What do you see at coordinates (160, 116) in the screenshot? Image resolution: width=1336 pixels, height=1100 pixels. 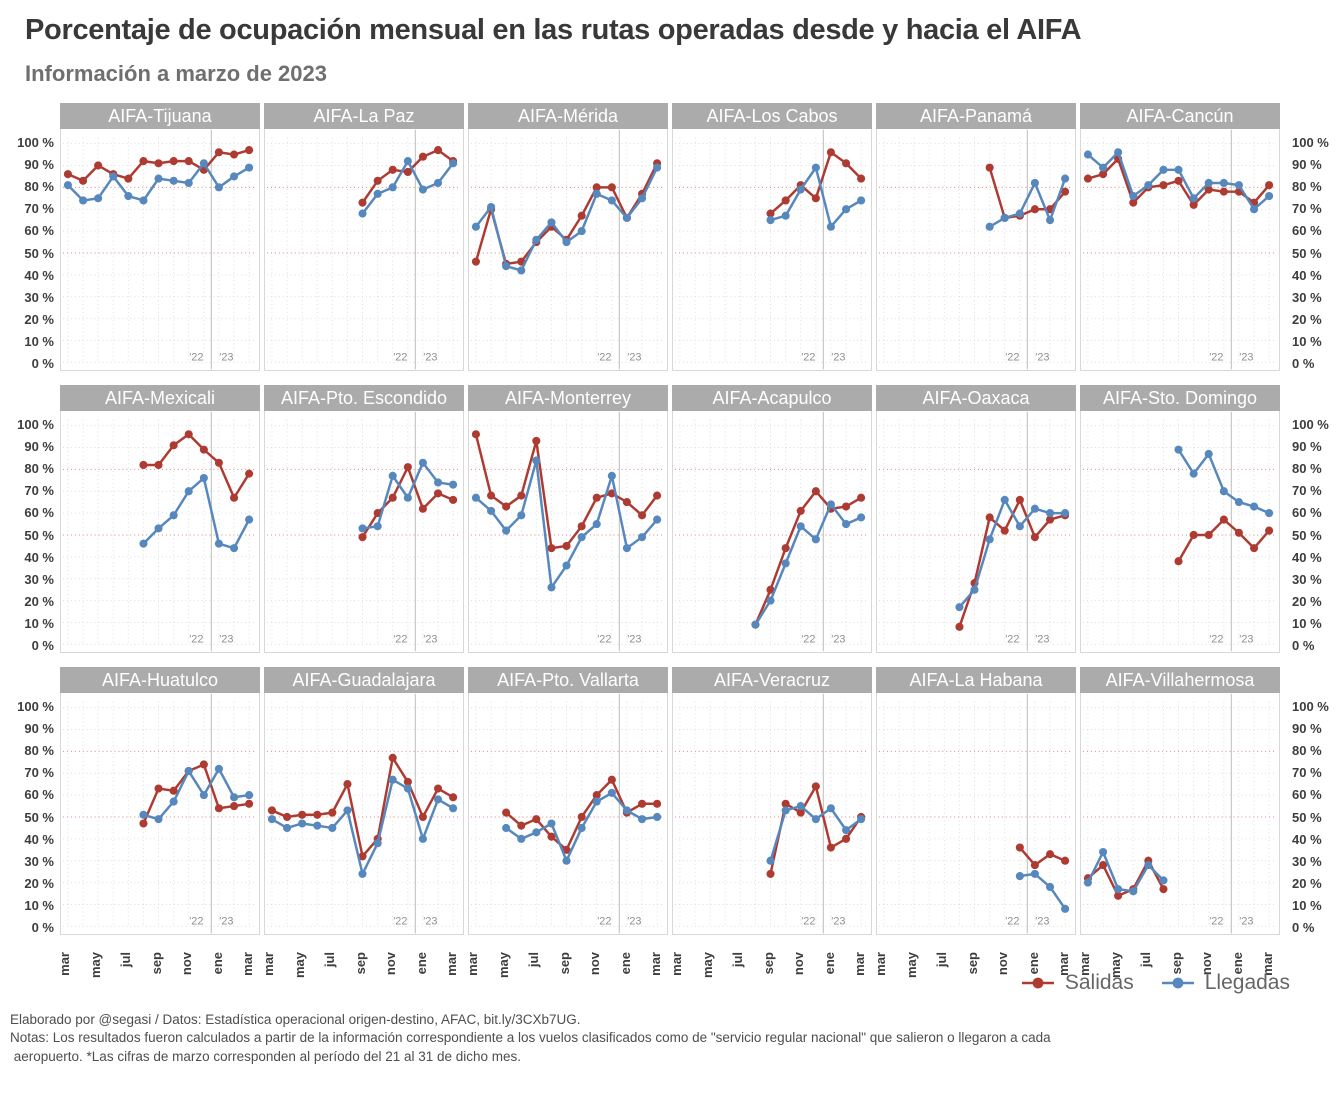 I see `panel-title-aifa-tijuana: AIFA-Tijuana` at bounding box center [160, 116].